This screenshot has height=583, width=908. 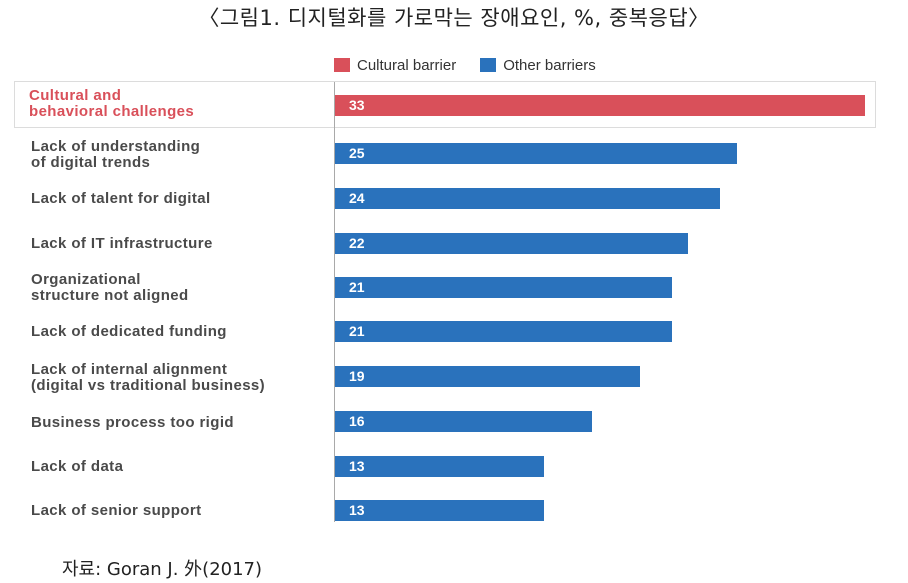 What do you see at coordinates (121, 198) in the screenshot?
I see `category-label: Lack of talent for digital` at bounding box center [121, 198].